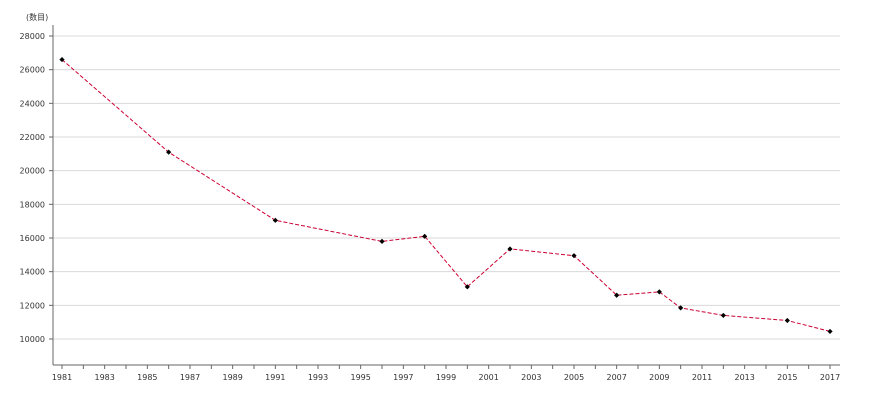 The height and width of the screenshot is (400, 870). Describe the element at coordinates (32, 238) in the screenshot. I see `y-tick-label: 16000` at that location.